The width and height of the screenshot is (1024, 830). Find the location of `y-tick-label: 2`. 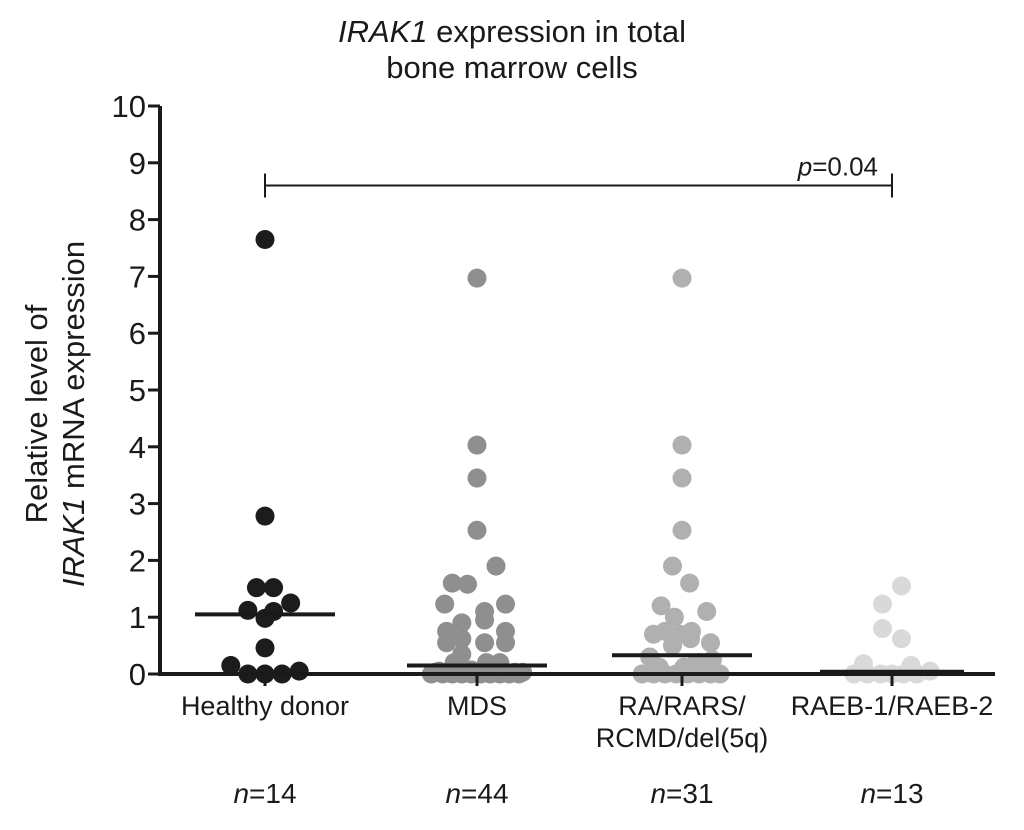

y-tick-label: 2 is located at coordinates (137, 560).